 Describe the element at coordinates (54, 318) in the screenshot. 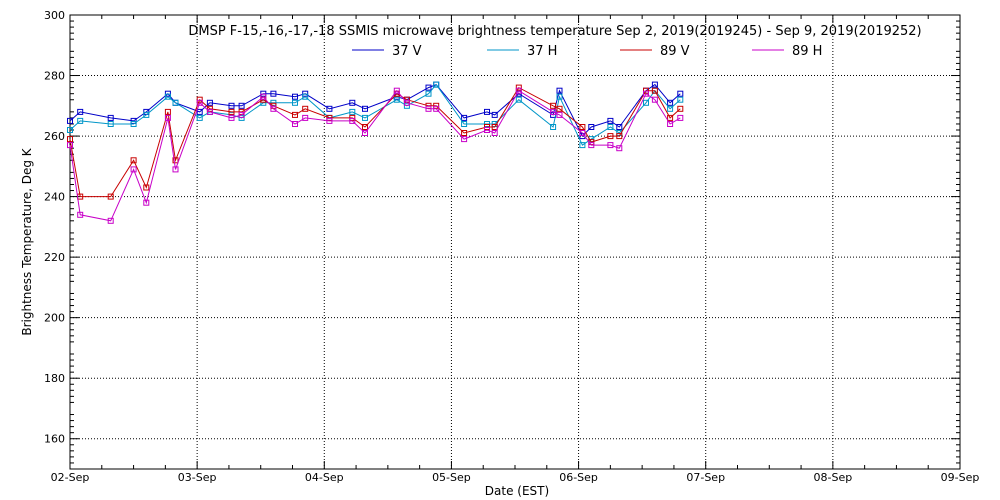

I see `y-tick-label: 200` at that location.